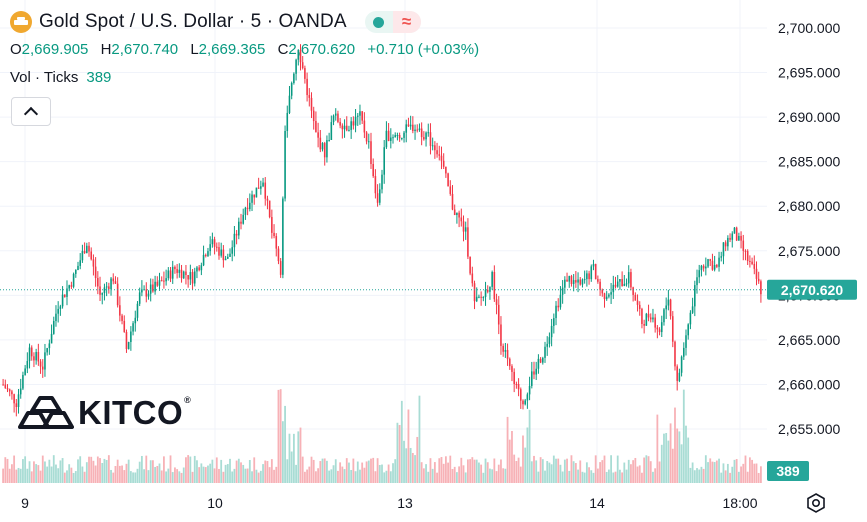  Describe the element at coordinates (60, 77) in the screenshot. I see `volume-legend: Vol · Ticks 389` at that location.